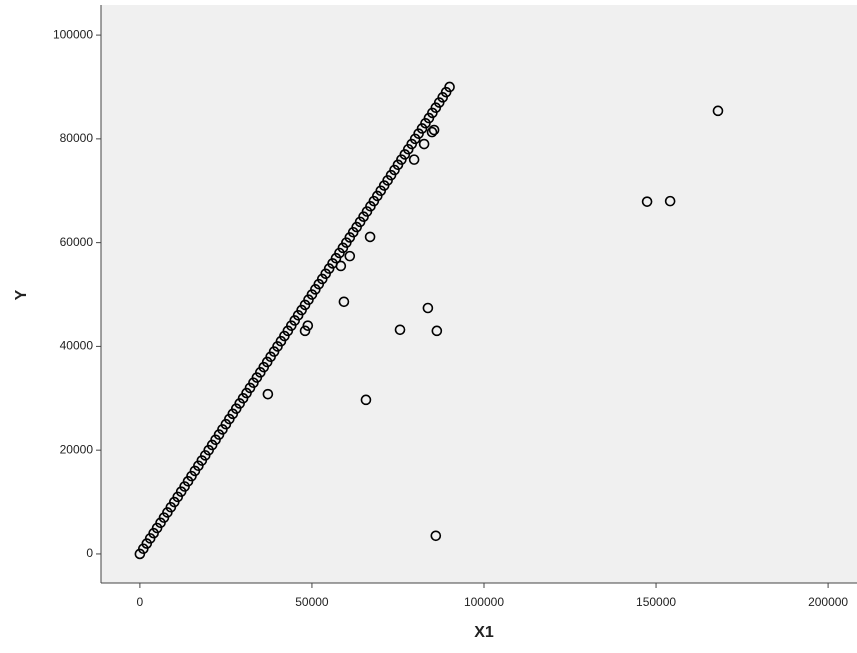  Describe the element at coordinates (73, 34) in the screenshot. I see `y-tick-label: 100000` at that location.